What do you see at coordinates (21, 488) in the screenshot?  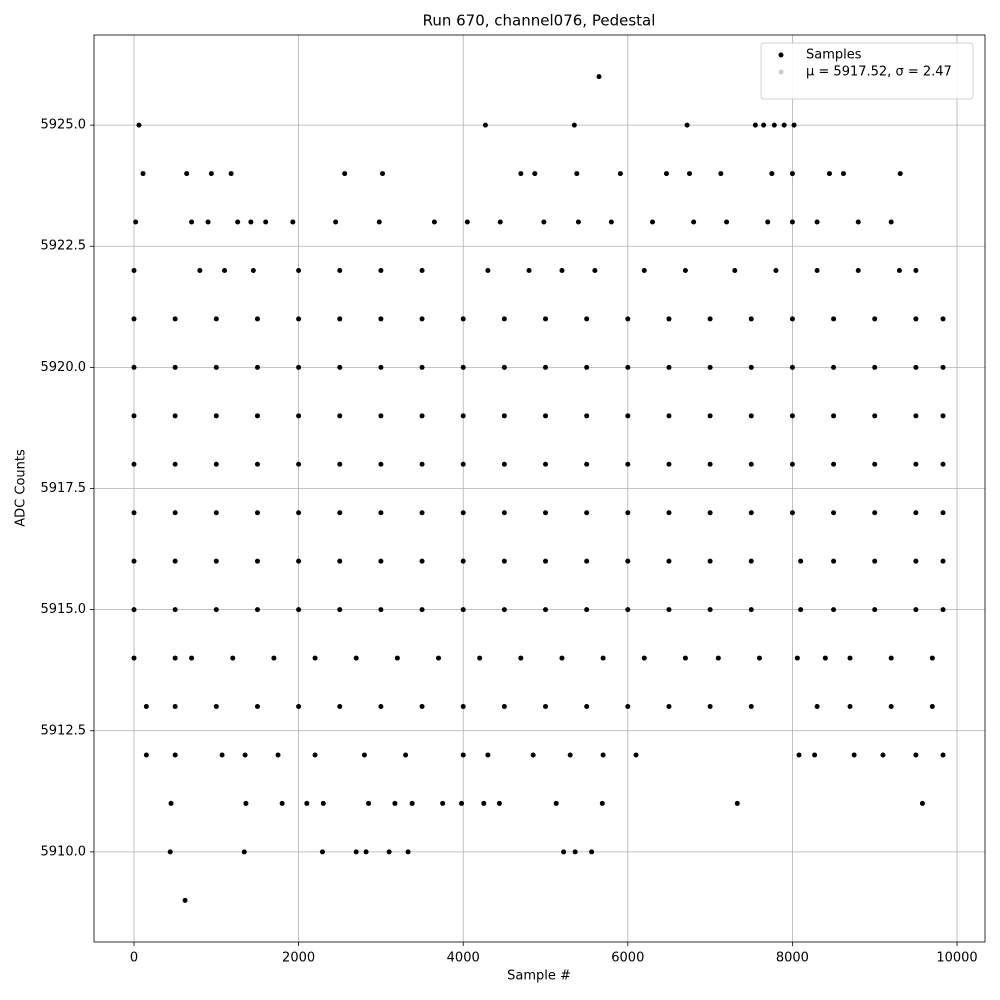 I see `y-axis-label: ADC Counts` at bounding box center [21, 488].